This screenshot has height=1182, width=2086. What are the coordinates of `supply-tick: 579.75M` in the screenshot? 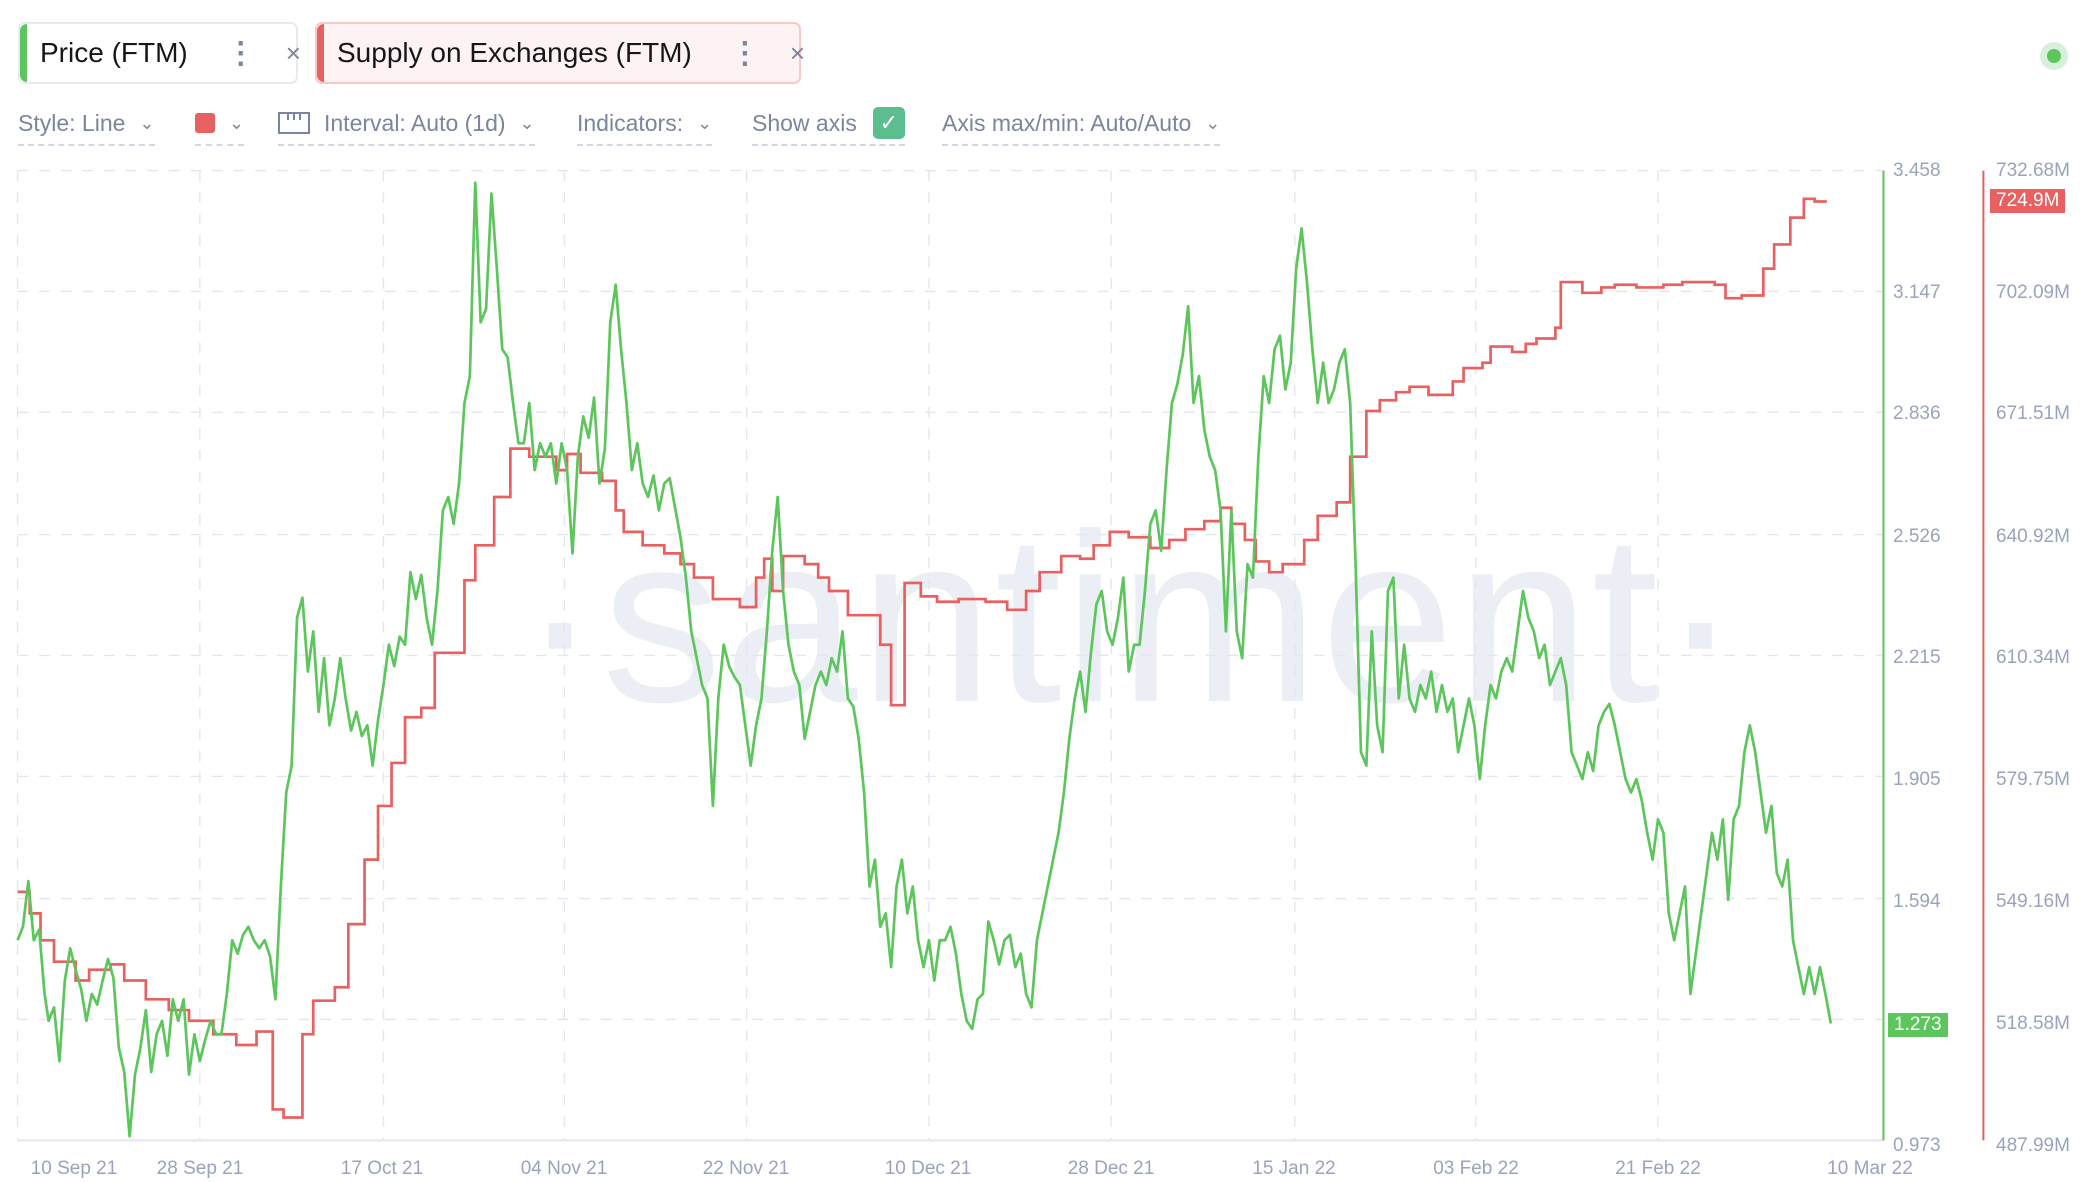 It's located at (2033, 779).